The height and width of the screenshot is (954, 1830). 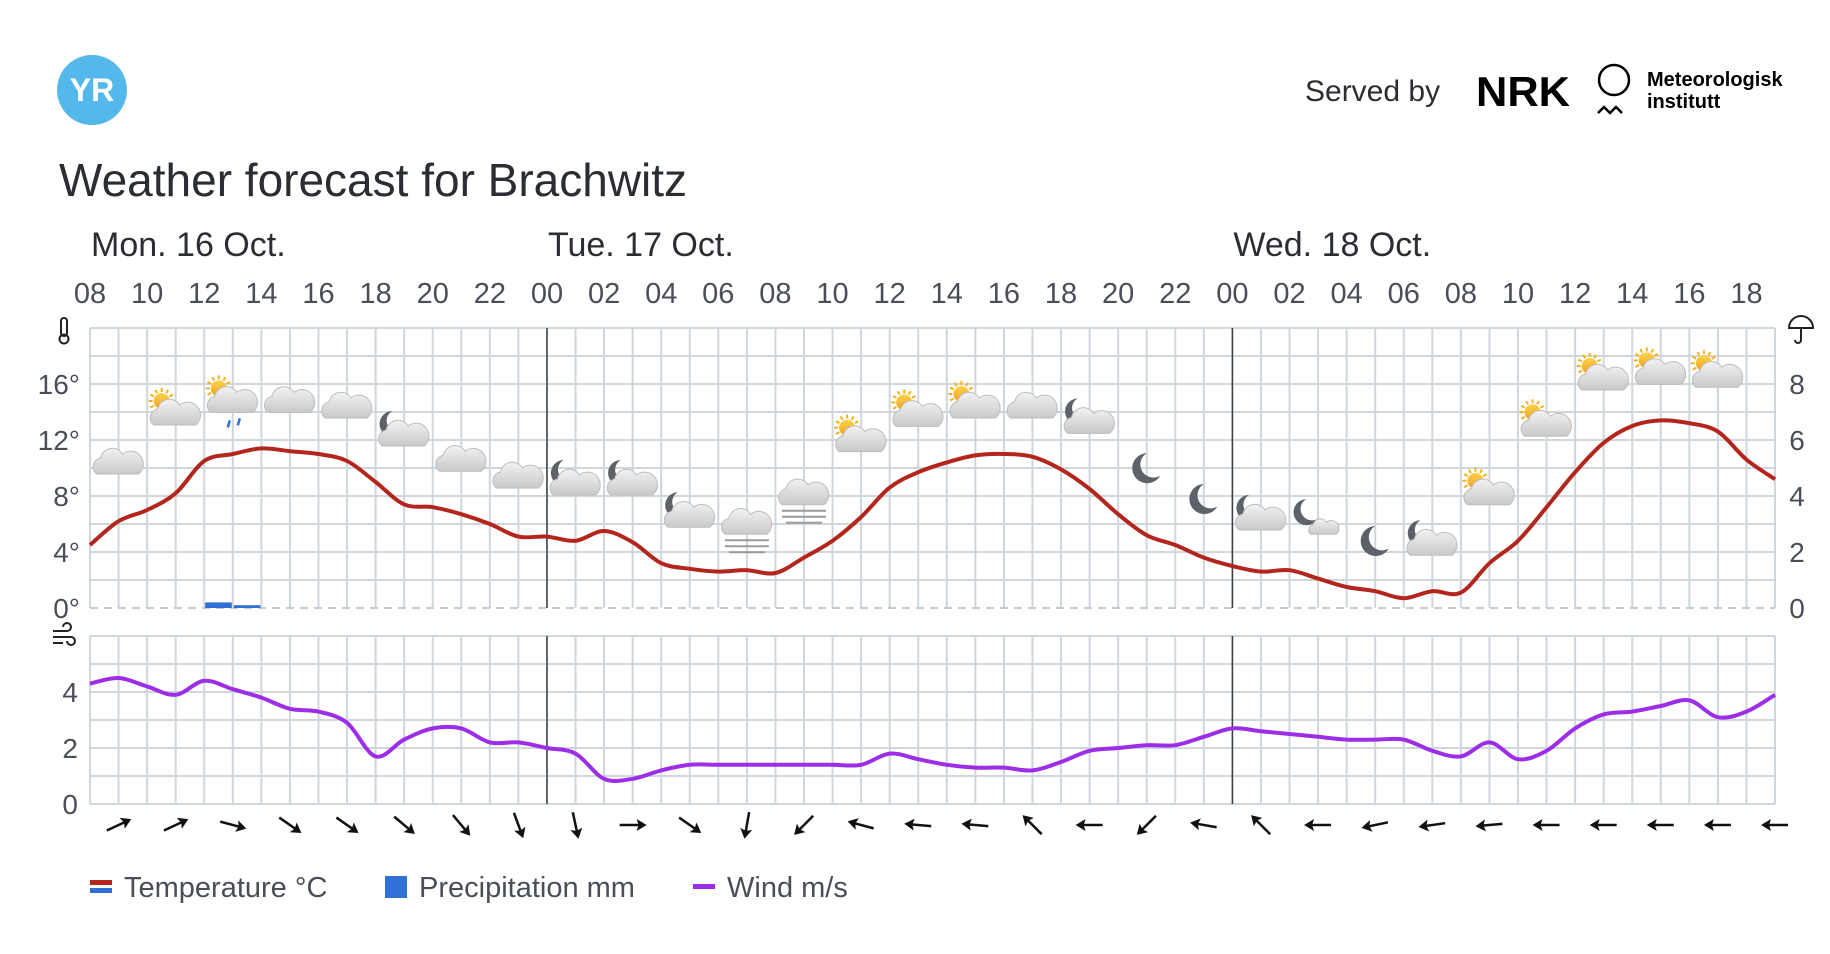 What do you see at coordinates (396, 887) in the screenshot?
I see `precipitation-swatch` at bounding box center [396, 887].